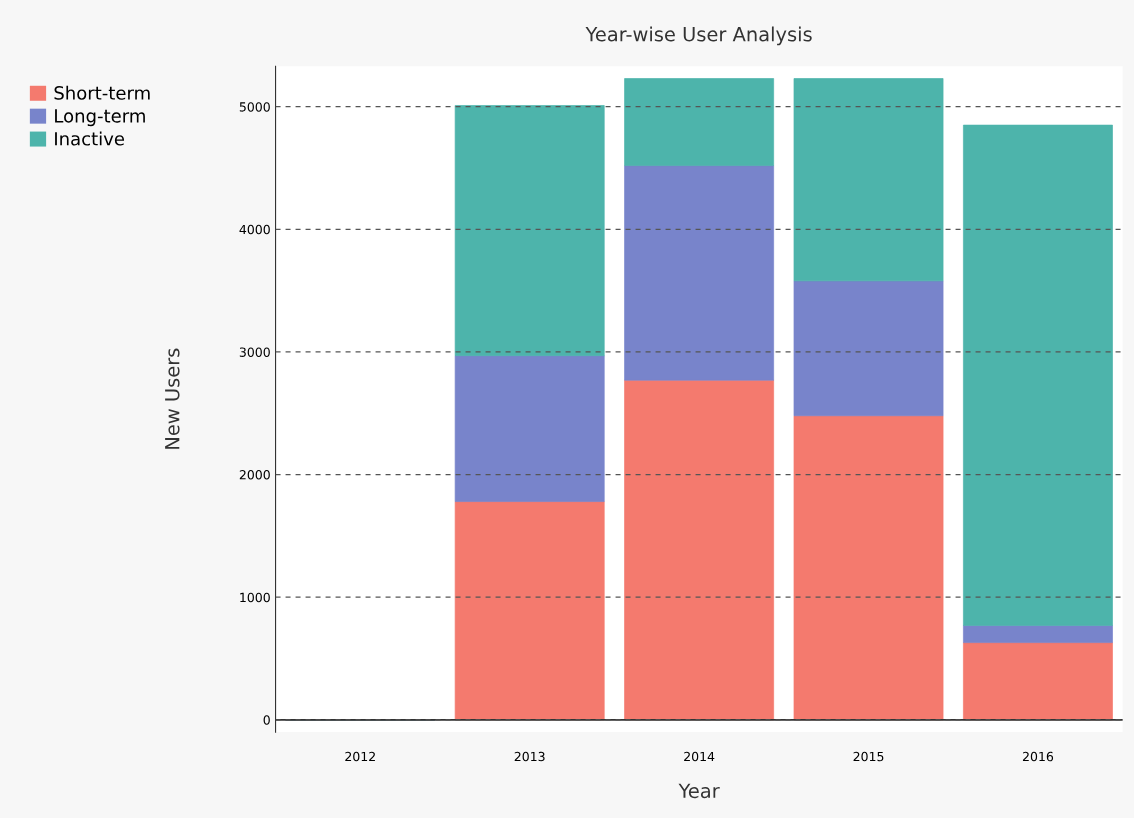  I want to click on chart-title: Year-wise User Analysis, so click(698, 36).